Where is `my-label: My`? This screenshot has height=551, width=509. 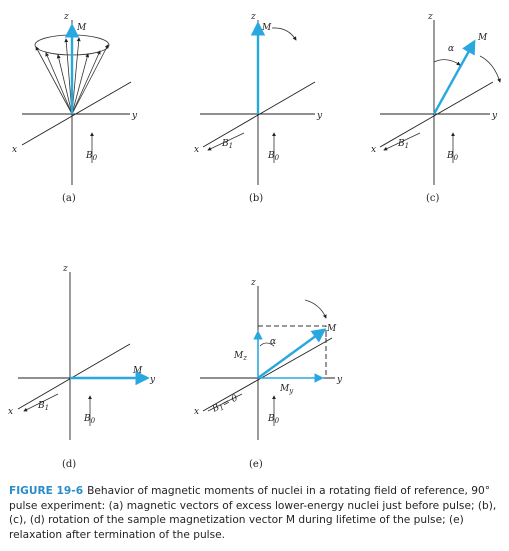 my-label: My is located at coordinates (286, 389).